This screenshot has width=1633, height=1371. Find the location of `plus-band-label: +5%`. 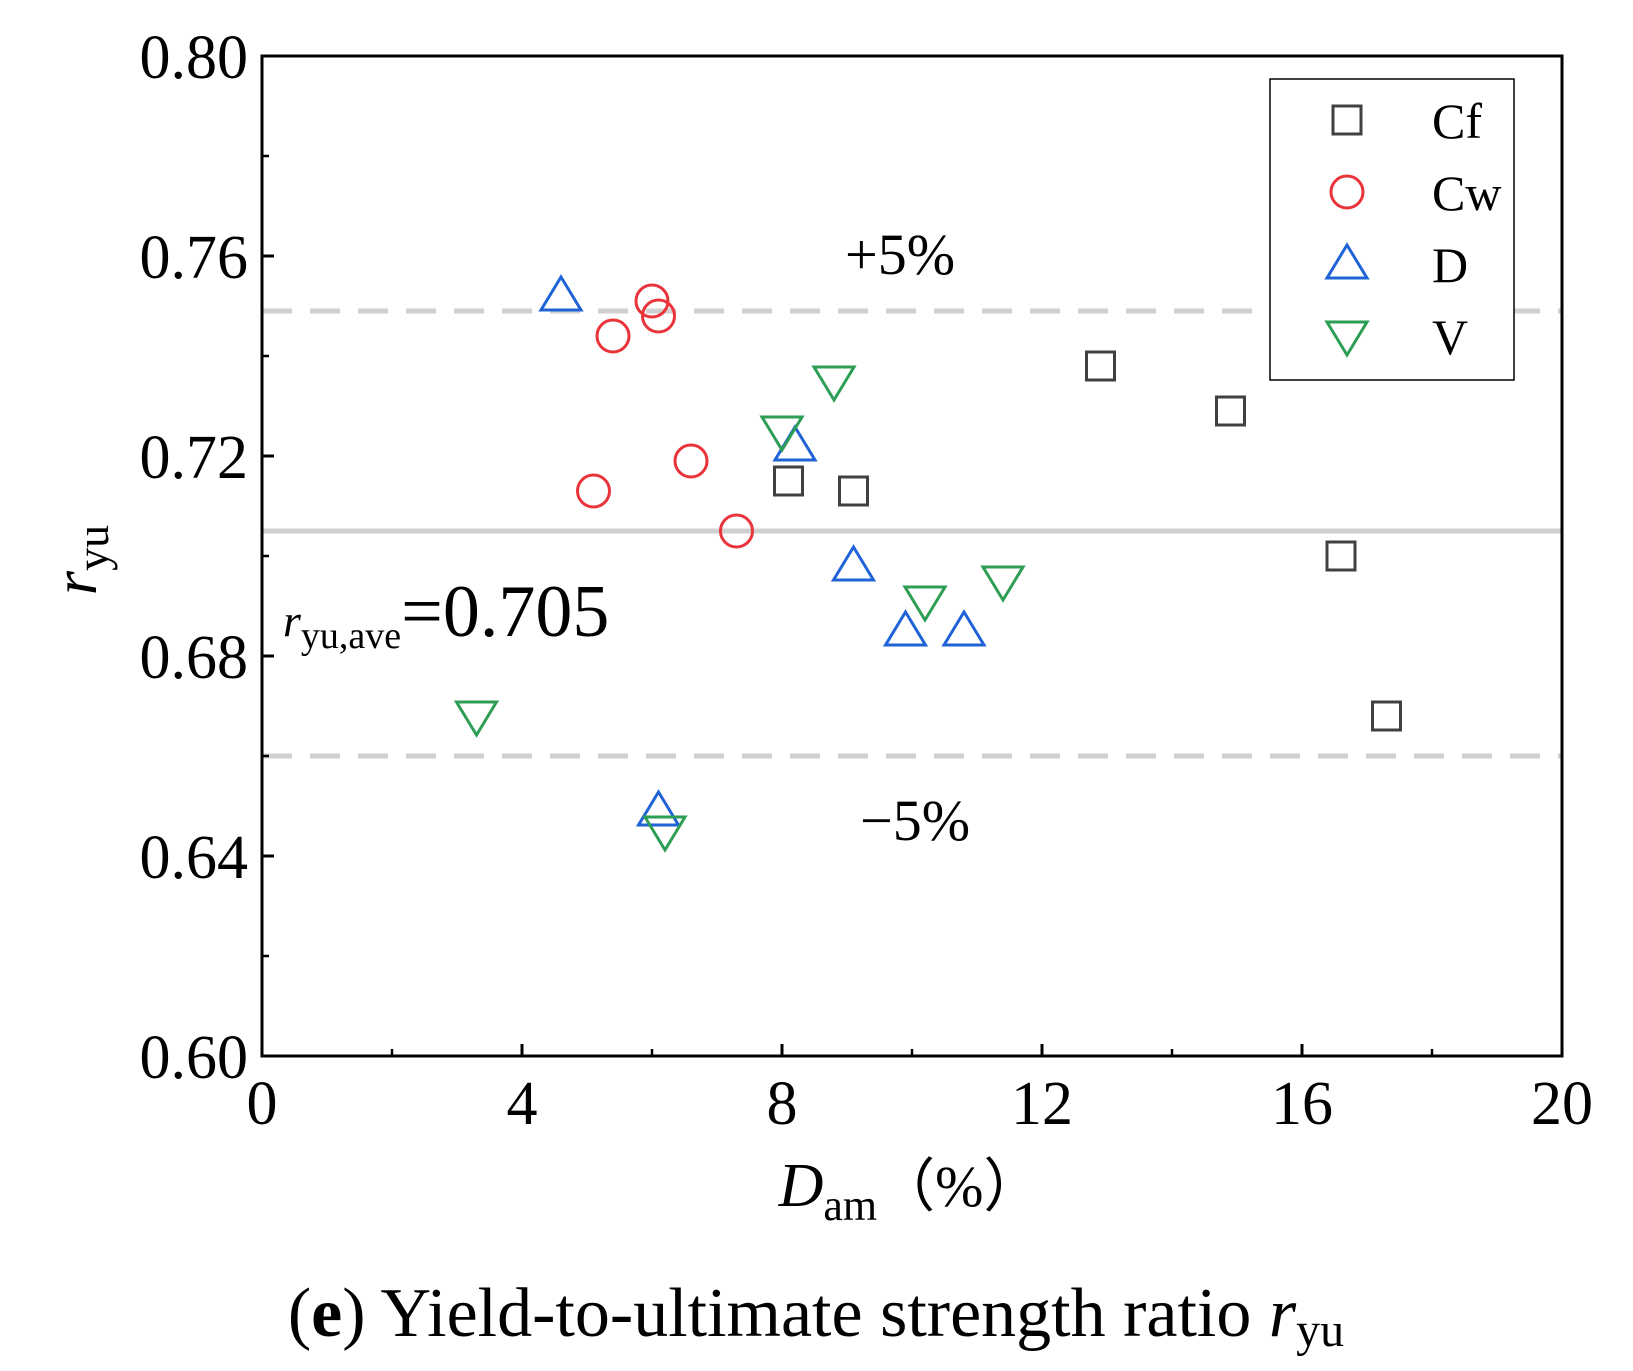

plus-band-label: +5% is located at coordinates (900, 254).